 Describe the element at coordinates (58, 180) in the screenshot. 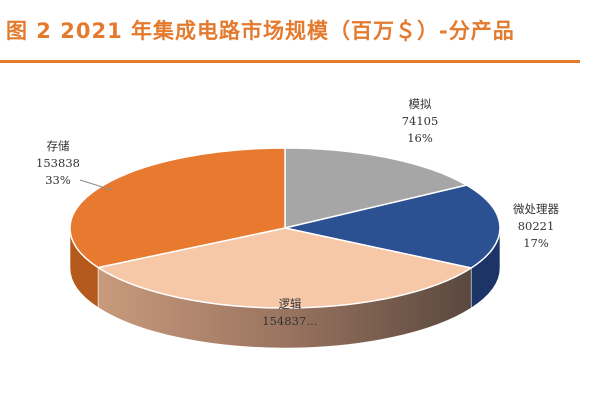

I see `label-memory-percent: 33%` at that location.